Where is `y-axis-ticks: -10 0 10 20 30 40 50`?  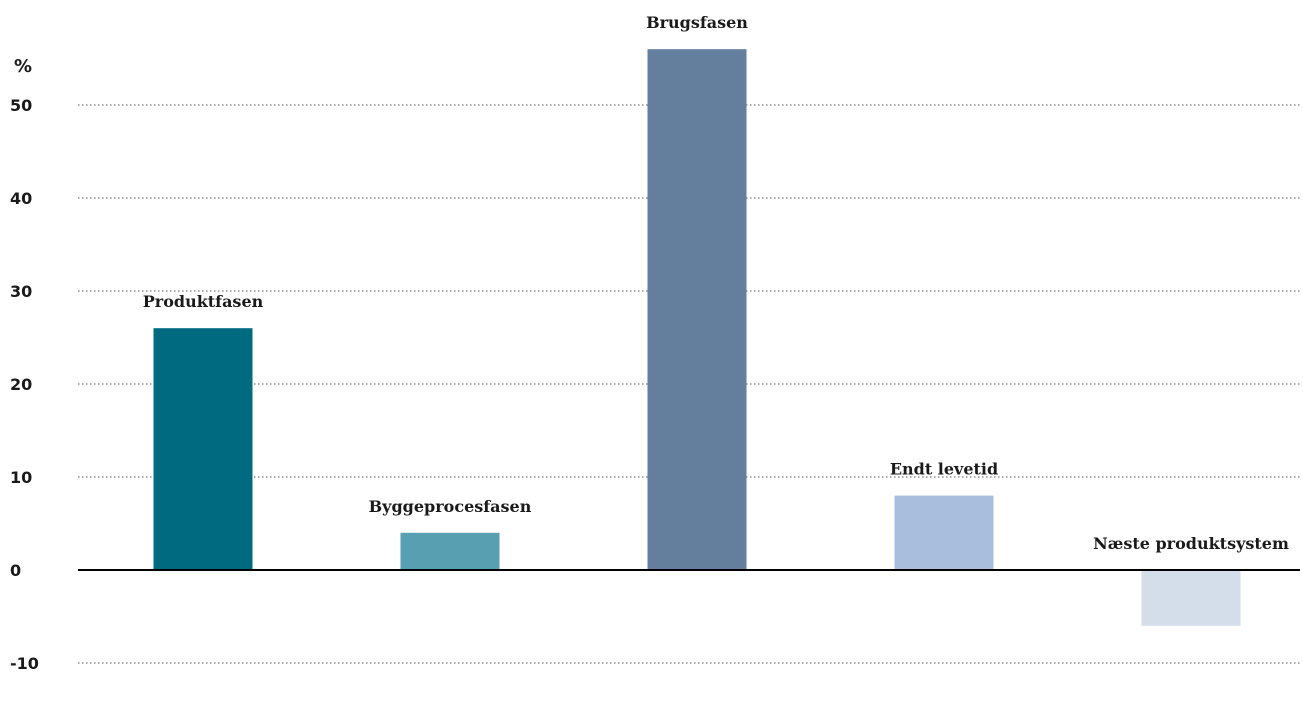 y-axis-ticks: -10 0 10 20 30 40 50 is located at coordinates (24, 384).